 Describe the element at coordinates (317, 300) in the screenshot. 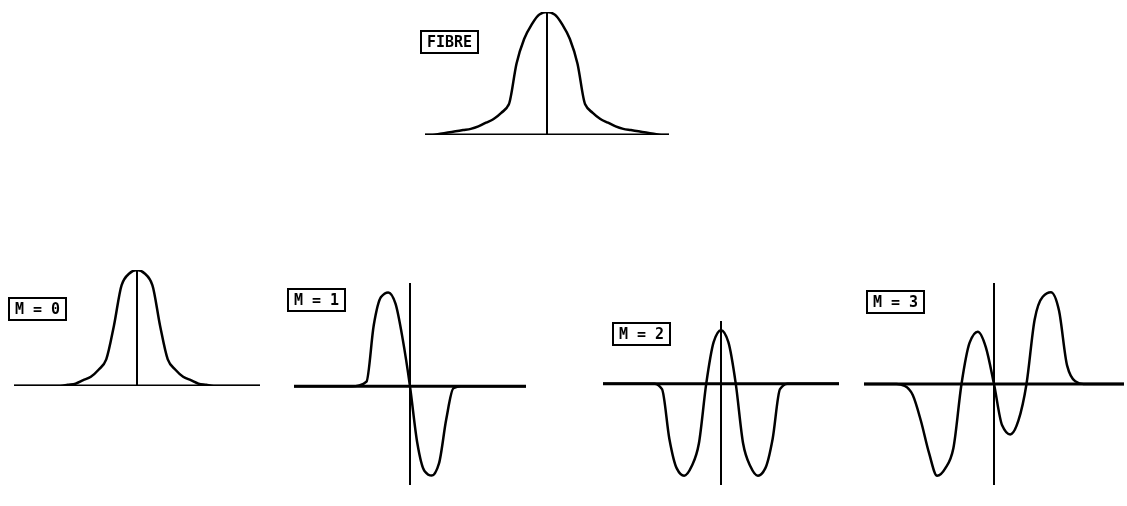

I see `chart-title: M = 1` at that location.